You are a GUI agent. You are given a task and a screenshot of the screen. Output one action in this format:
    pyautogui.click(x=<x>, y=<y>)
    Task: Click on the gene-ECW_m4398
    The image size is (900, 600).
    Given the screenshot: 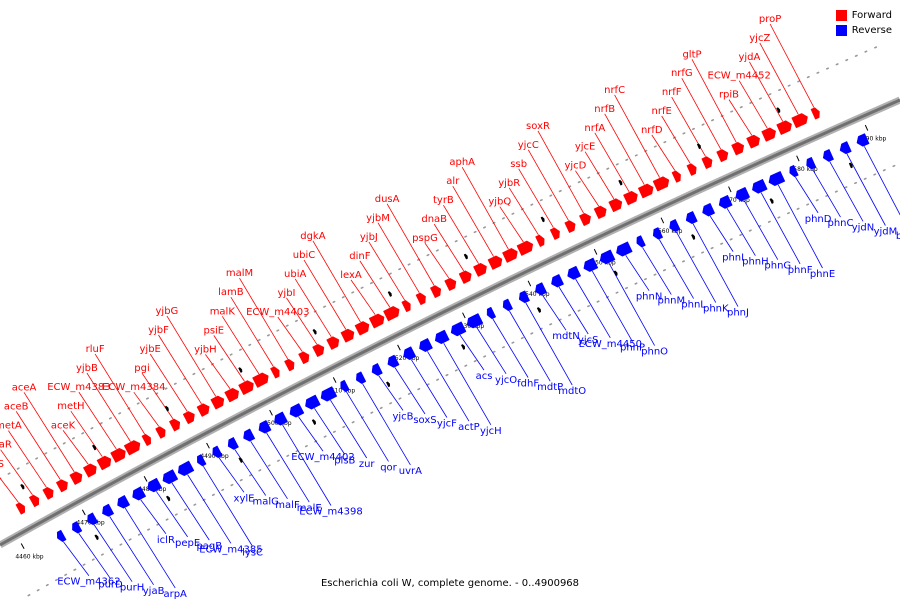 What is the action you would take?
    pyautogui.click(x=281, y=418)
    